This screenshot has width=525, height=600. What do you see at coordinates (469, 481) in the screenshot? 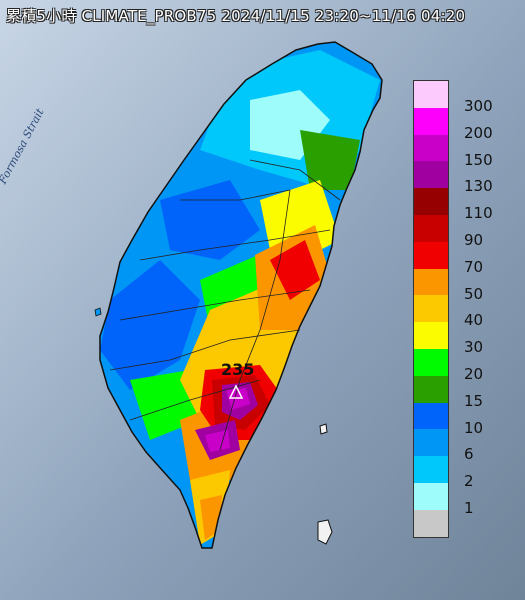
I see `legend-label: 2` at bounding box center [469, 481].